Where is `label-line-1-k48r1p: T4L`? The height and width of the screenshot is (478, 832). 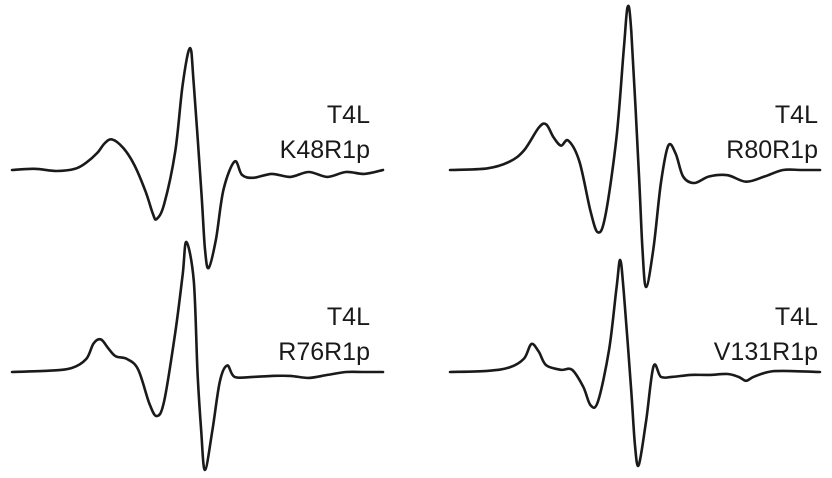 label-line-1-k48r1p: T4L is located at coordinates (348, 115).